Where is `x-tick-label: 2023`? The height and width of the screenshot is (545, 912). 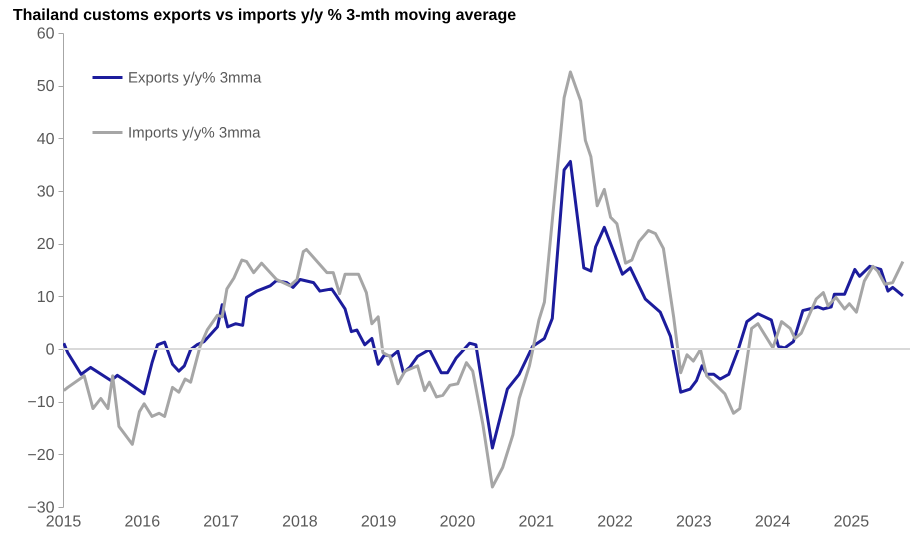 x-tick-label: 2023 is located at coordinates (694, 522).